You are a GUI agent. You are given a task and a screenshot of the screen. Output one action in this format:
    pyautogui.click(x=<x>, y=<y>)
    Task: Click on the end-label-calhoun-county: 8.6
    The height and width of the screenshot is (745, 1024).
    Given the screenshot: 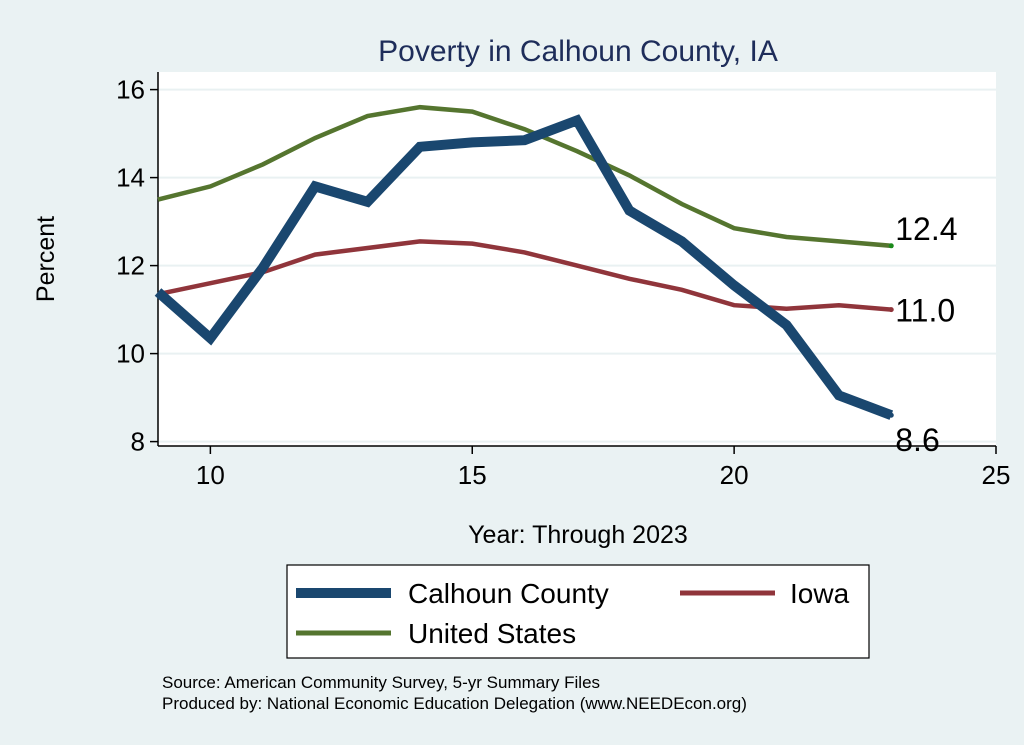 What is the action you would take?
    pyautogui.click(x=917, y=440)
    